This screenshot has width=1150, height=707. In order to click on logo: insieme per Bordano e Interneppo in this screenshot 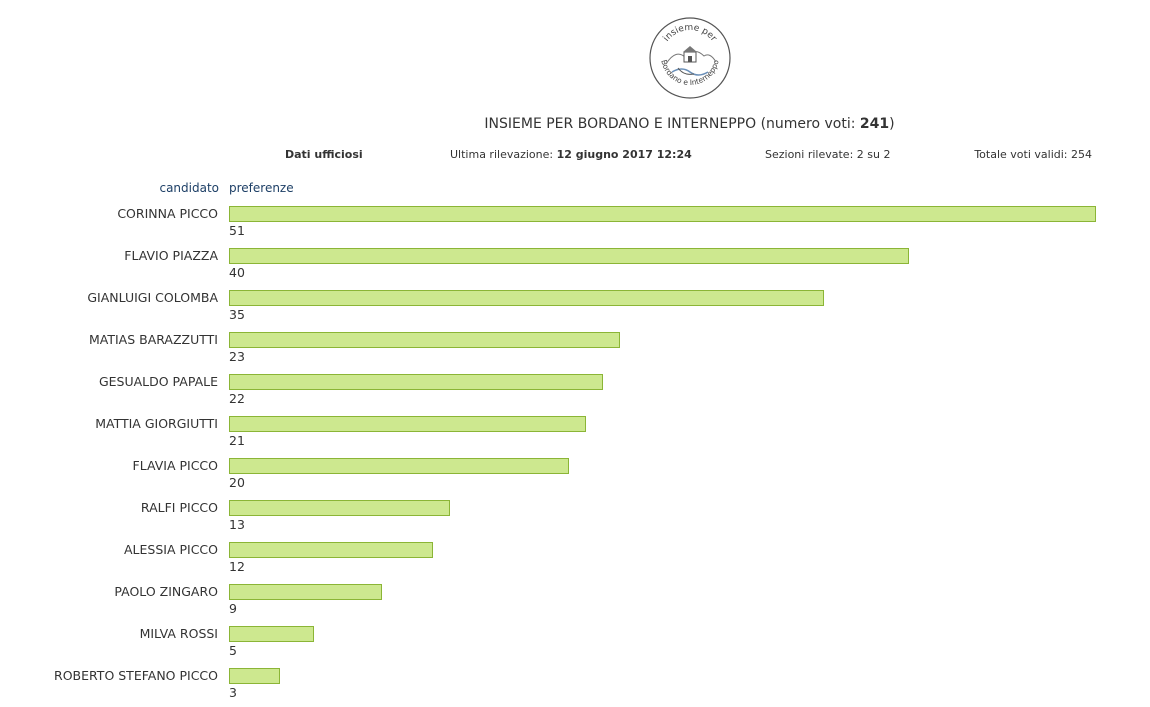, I will do `click(690, 58)`.